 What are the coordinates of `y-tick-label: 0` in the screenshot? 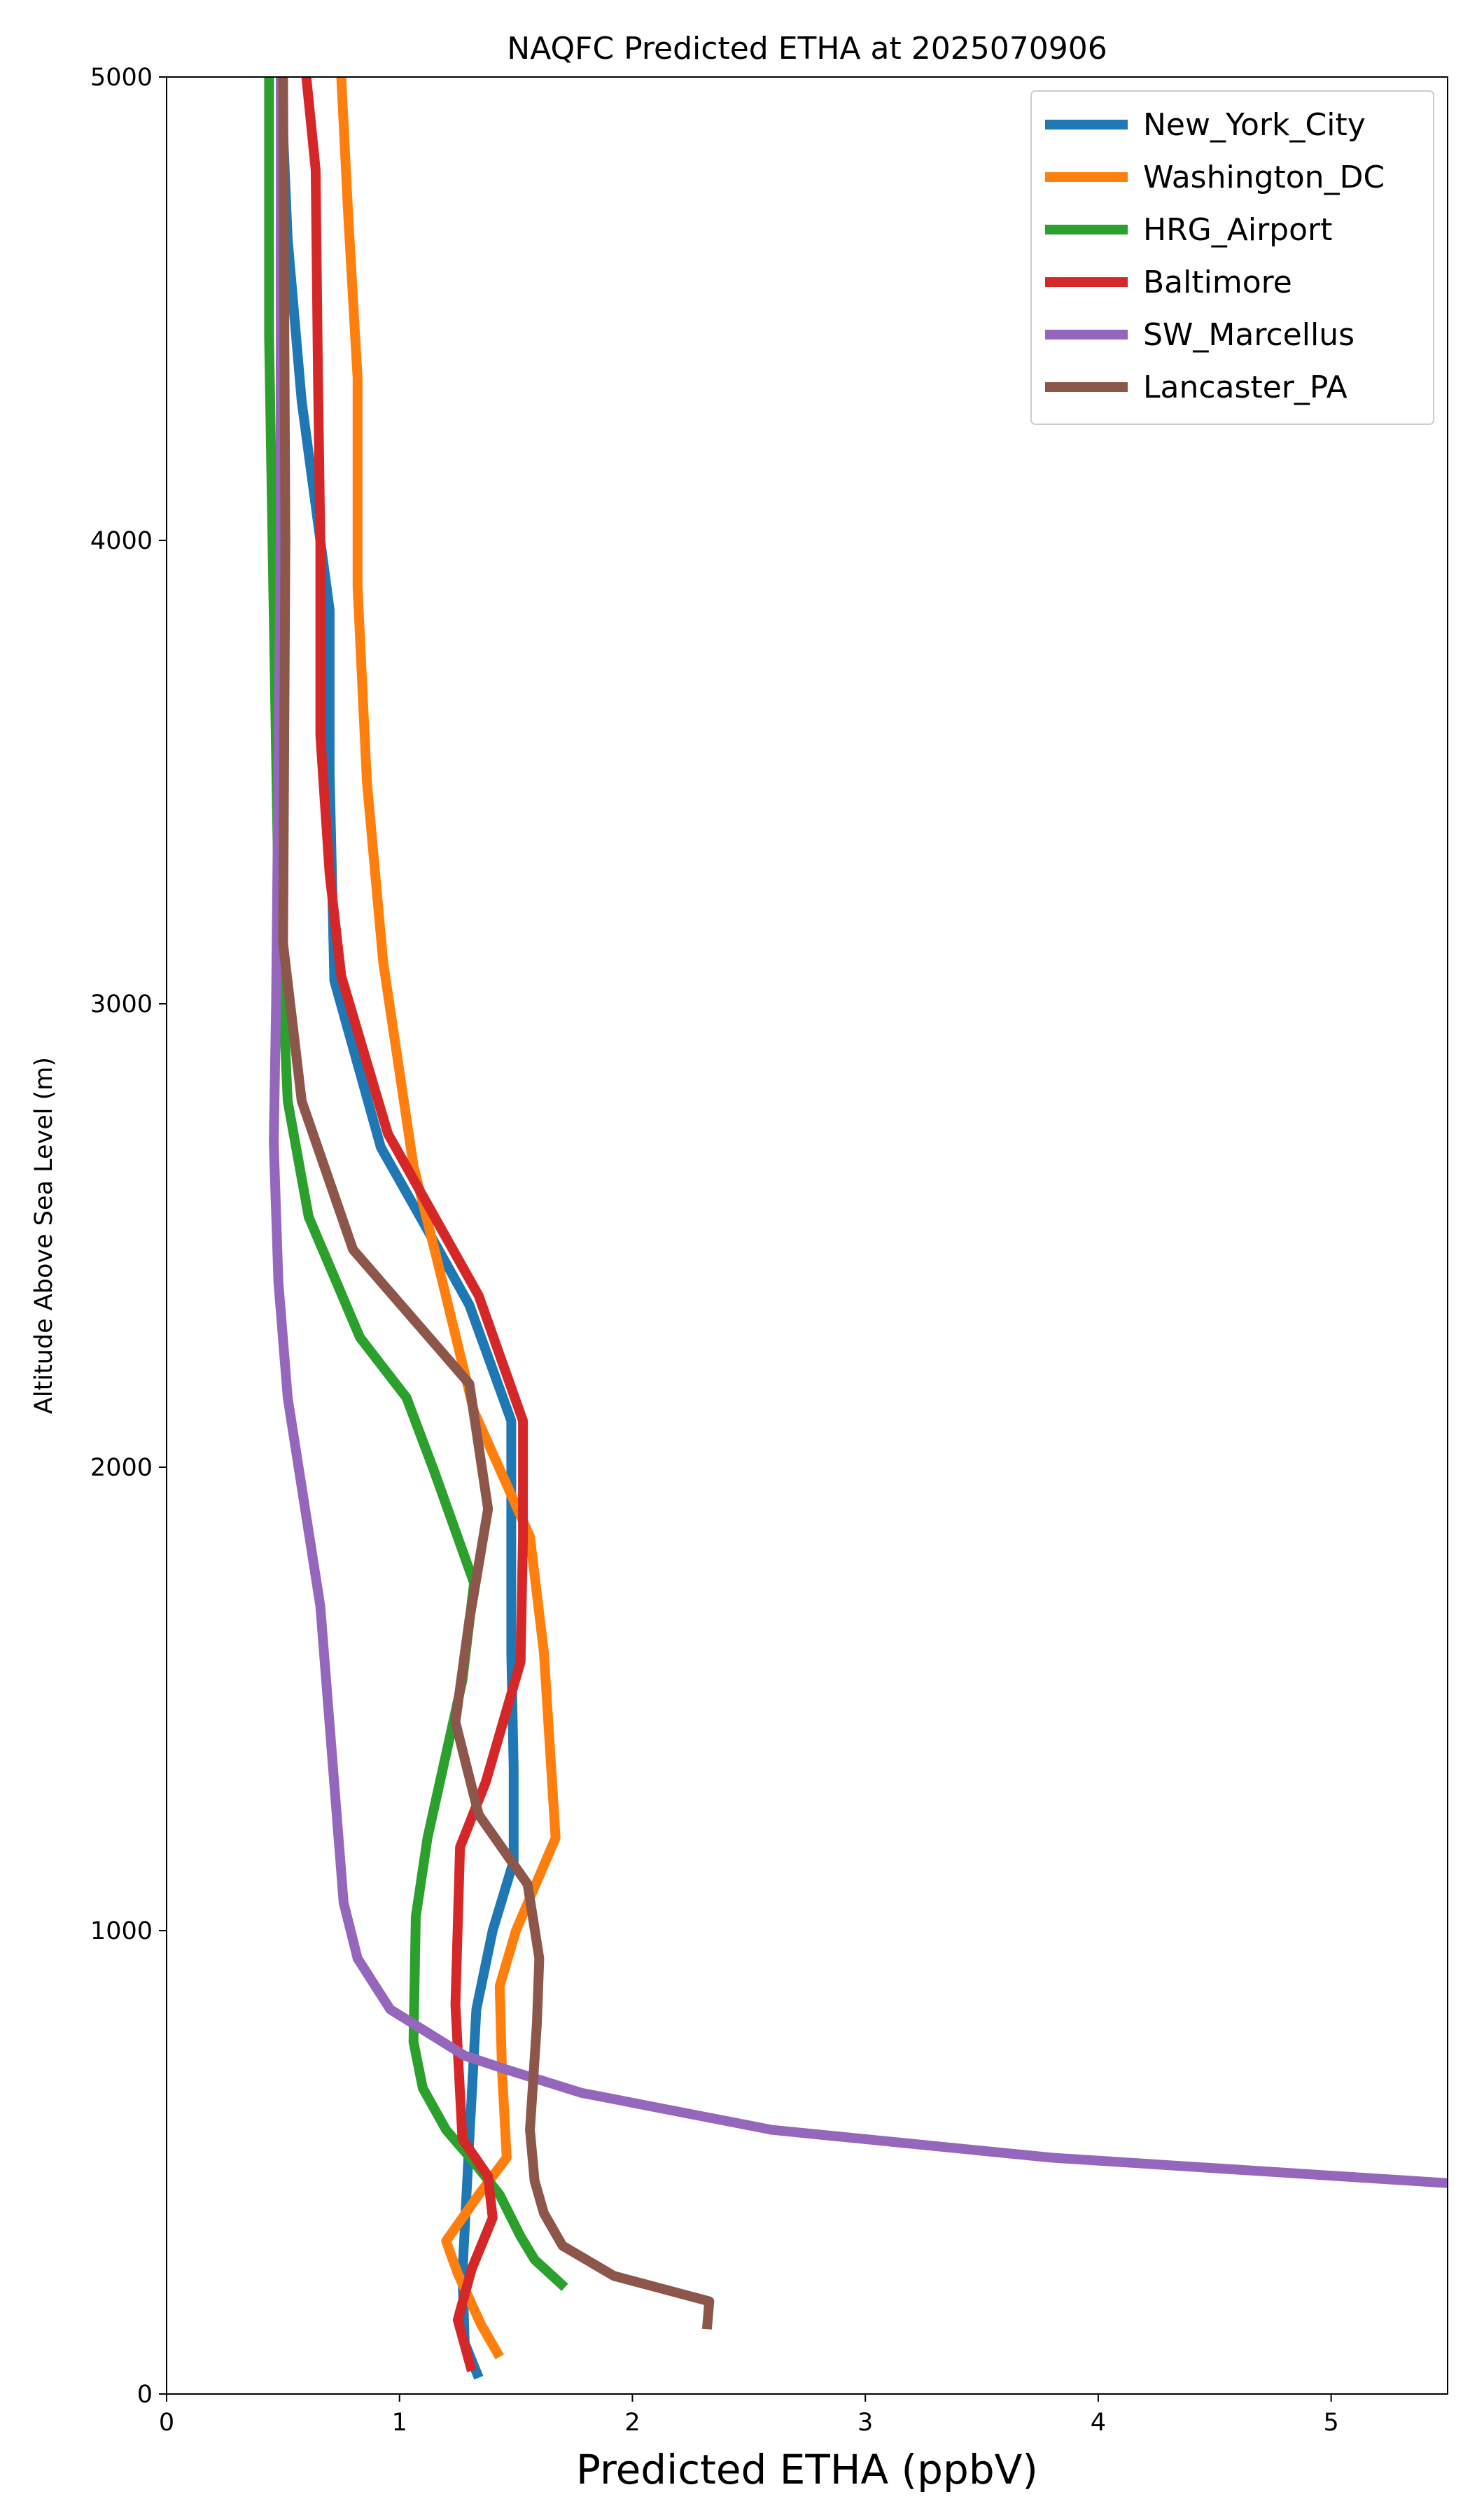 It's located at (145, 2395).